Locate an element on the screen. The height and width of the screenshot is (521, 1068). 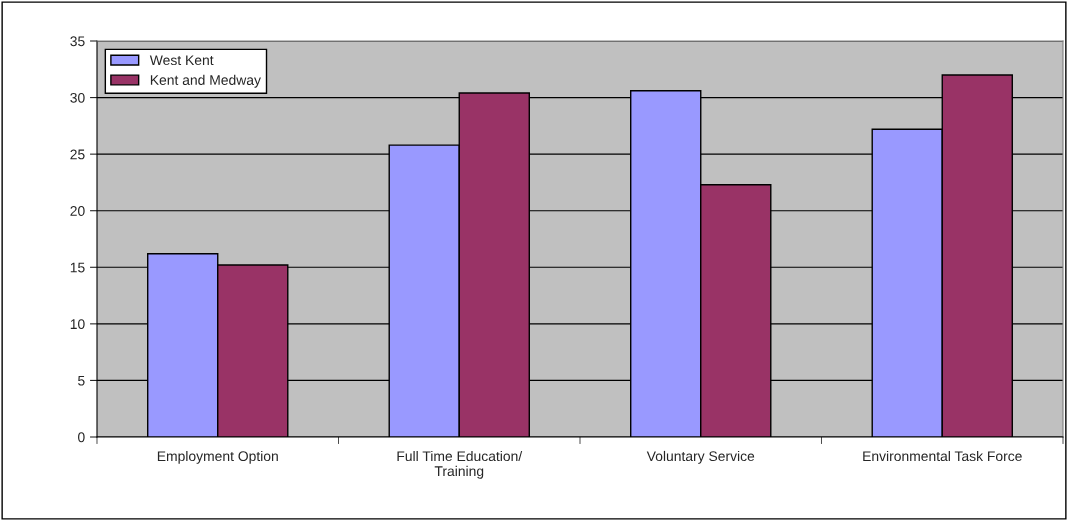
x-tick-label: Employment Option is located at coordinates (217, 457).